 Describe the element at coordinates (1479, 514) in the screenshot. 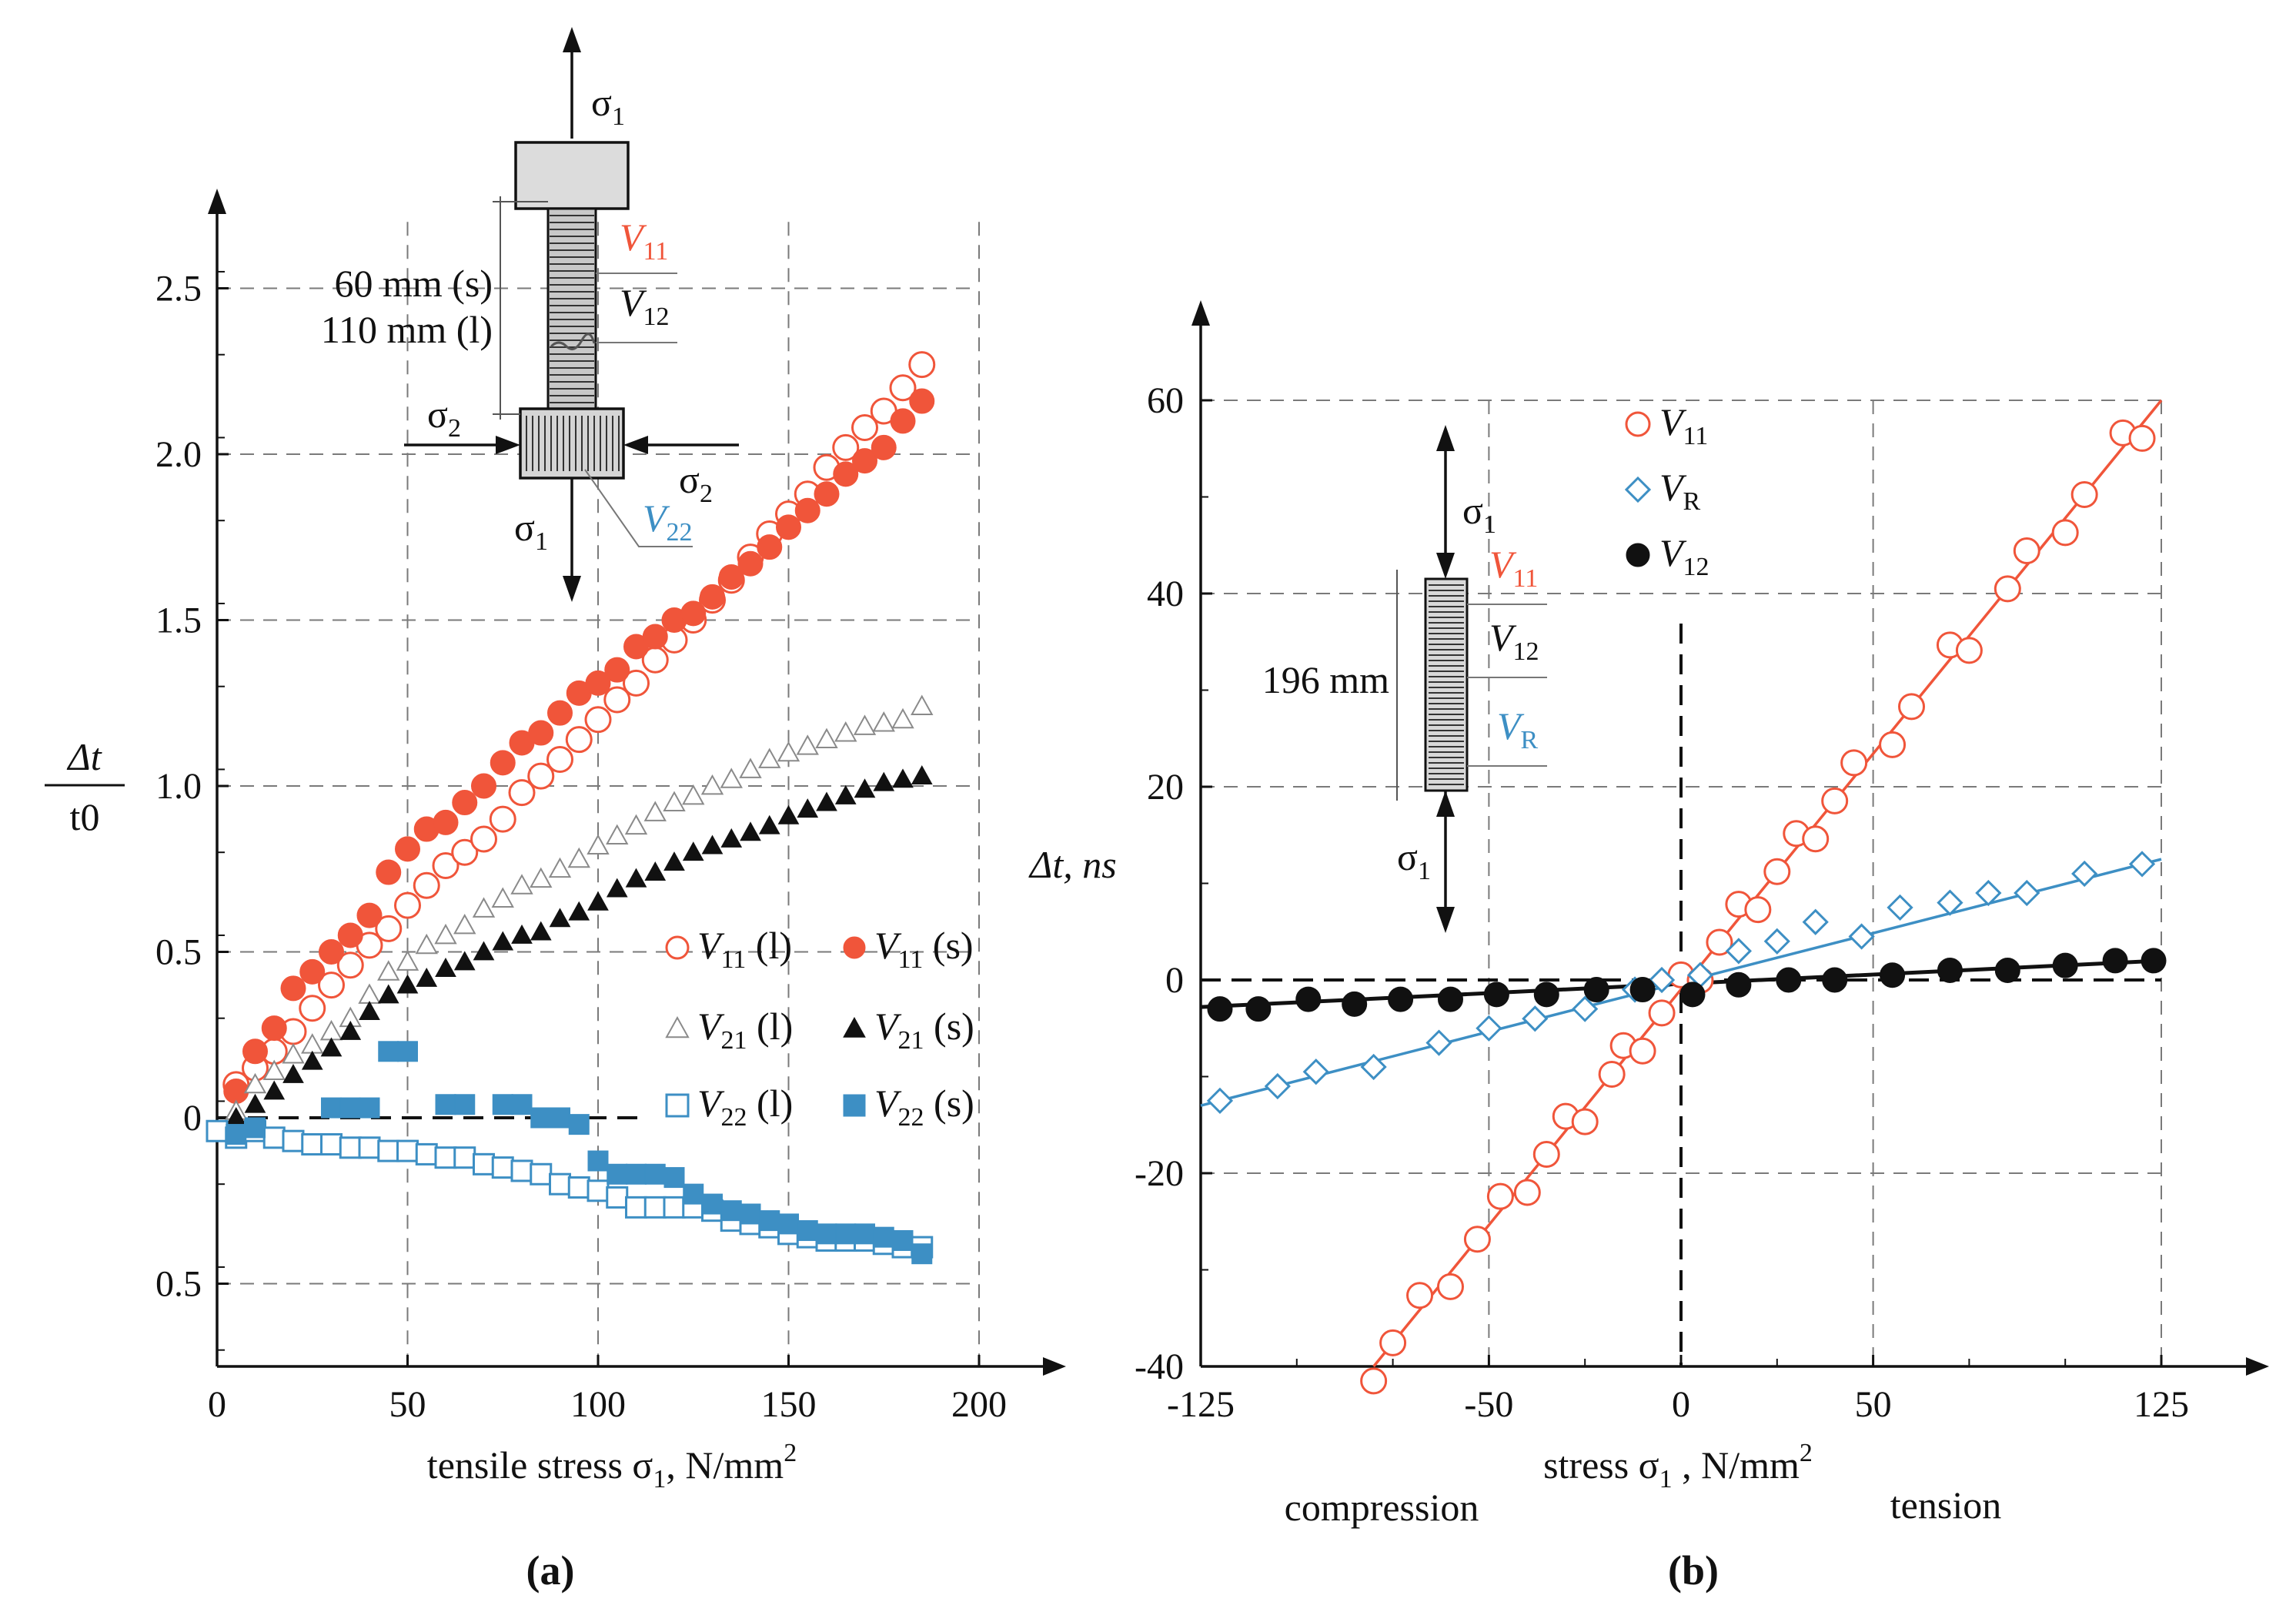

I see `b-sigma1-top-label: σ1` at that location.